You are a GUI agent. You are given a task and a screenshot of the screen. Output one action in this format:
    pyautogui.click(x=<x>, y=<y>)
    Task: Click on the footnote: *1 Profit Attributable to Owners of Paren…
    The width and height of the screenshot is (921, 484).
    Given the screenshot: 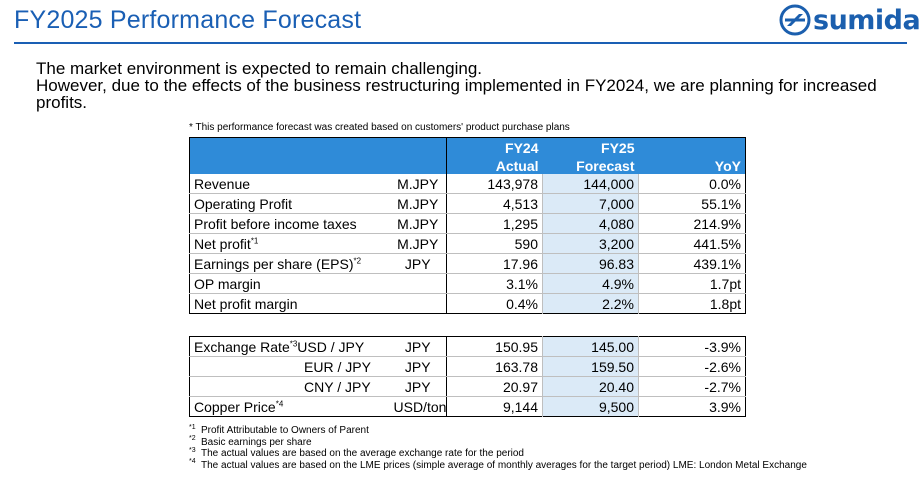 What is the action you would take?
    pyautogui.click(x=279, y=429)
    